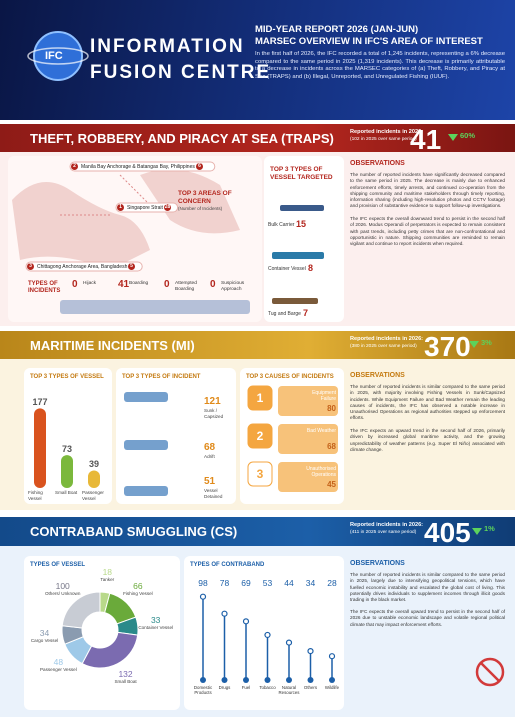  I want to click on reported-count: 370, so click(447, 346).